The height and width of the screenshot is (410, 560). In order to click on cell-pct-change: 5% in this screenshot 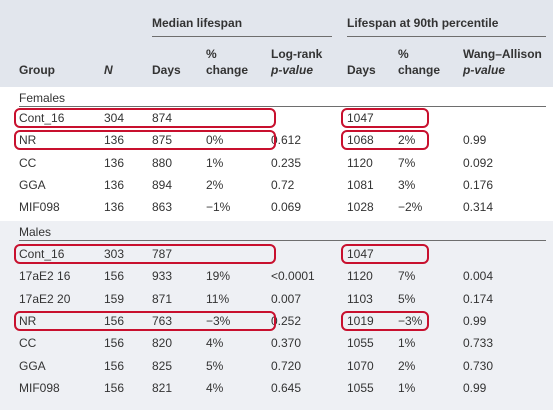, I will do `click(215, 365)`.